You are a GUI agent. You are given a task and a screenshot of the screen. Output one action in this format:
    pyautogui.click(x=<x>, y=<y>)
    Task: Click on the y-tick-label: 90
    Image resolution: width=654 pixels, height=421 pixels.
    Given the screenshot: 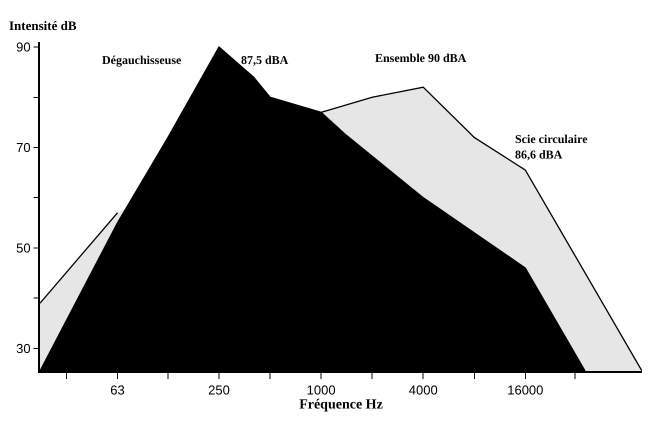 What is the action you would take?
    pyautogui.click(x=23, y=47)
    